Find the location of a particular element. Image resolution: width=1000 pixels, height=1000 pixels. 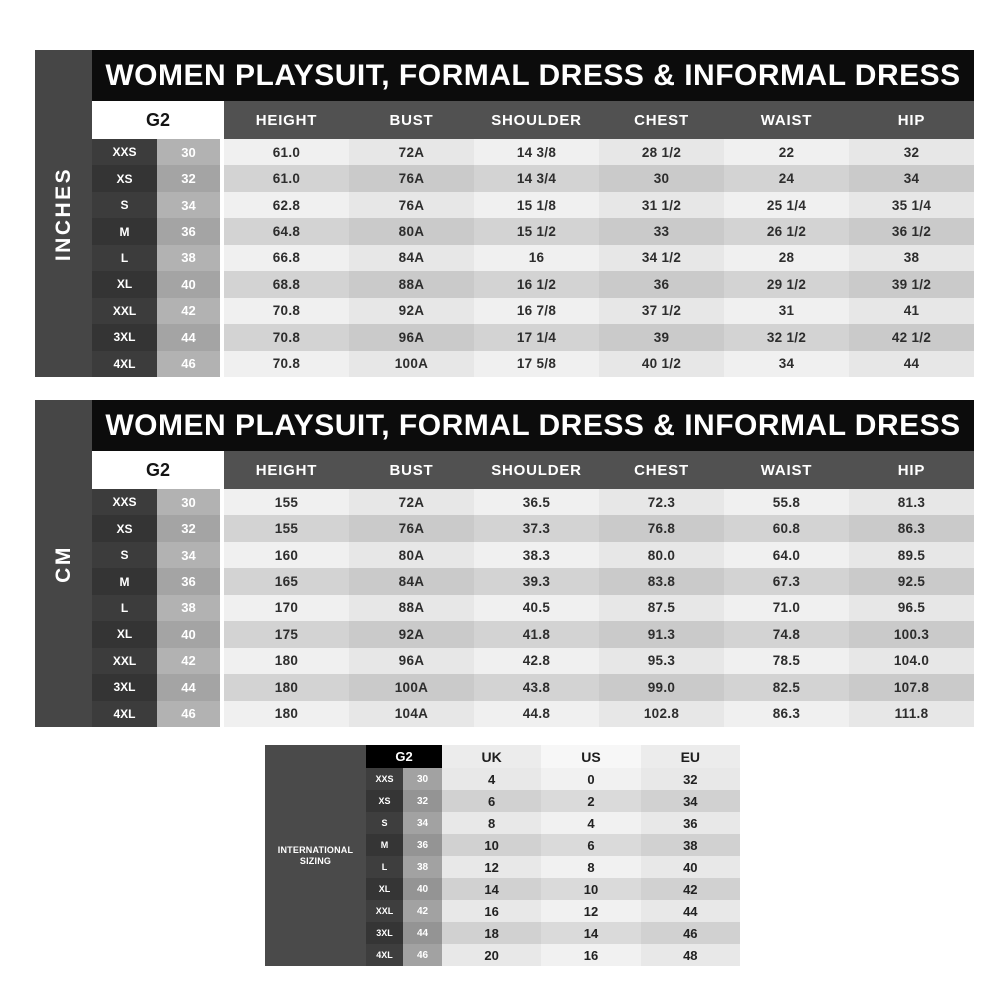

table-row: 4XL 46 70.8 100A 17 5/8 40 1/2 34 44 is located at coordinates (533, 363).